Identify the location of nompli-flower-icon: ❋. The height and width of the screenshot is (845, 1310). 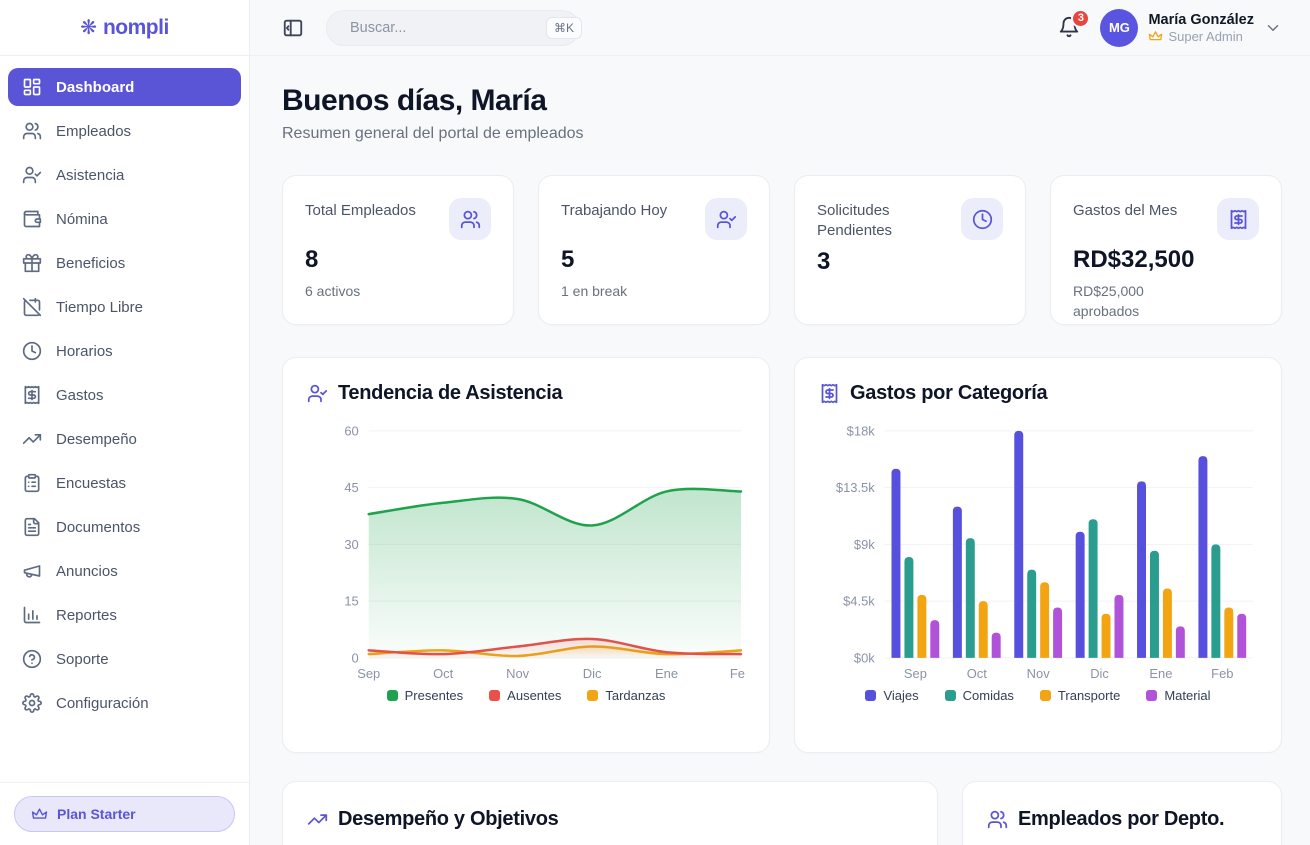
(88, 27).